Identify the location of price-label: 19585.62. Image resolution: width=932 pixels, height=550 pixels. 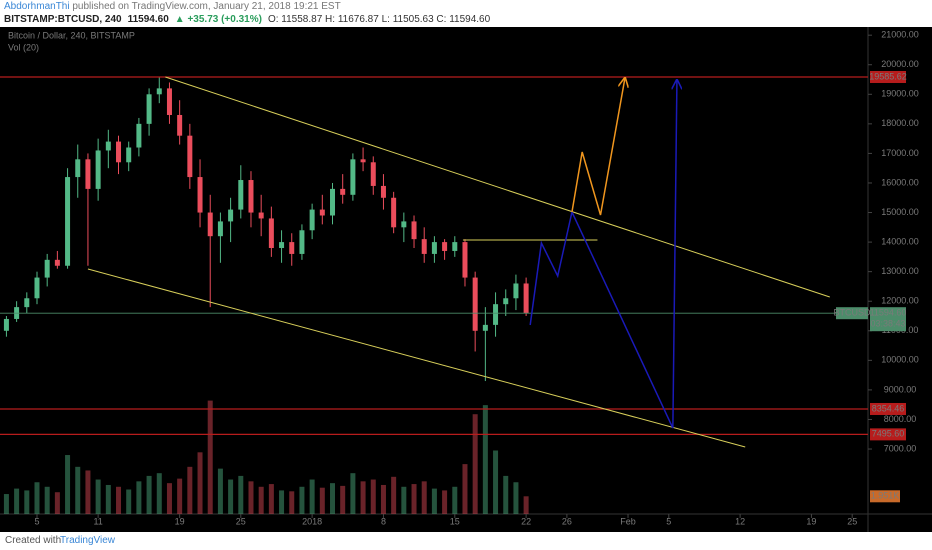
(888, 76).